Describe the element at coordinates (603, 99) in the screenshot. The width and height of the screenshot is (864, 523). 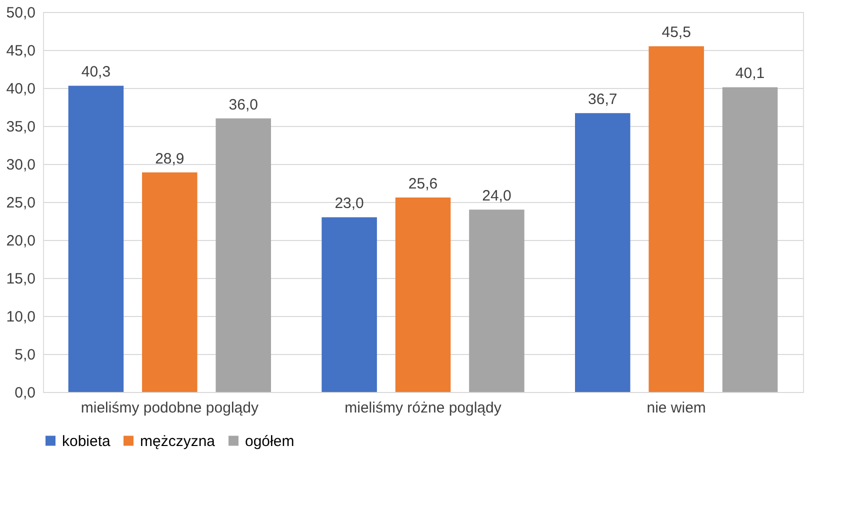
I see `data-label: 36,7` at that location.